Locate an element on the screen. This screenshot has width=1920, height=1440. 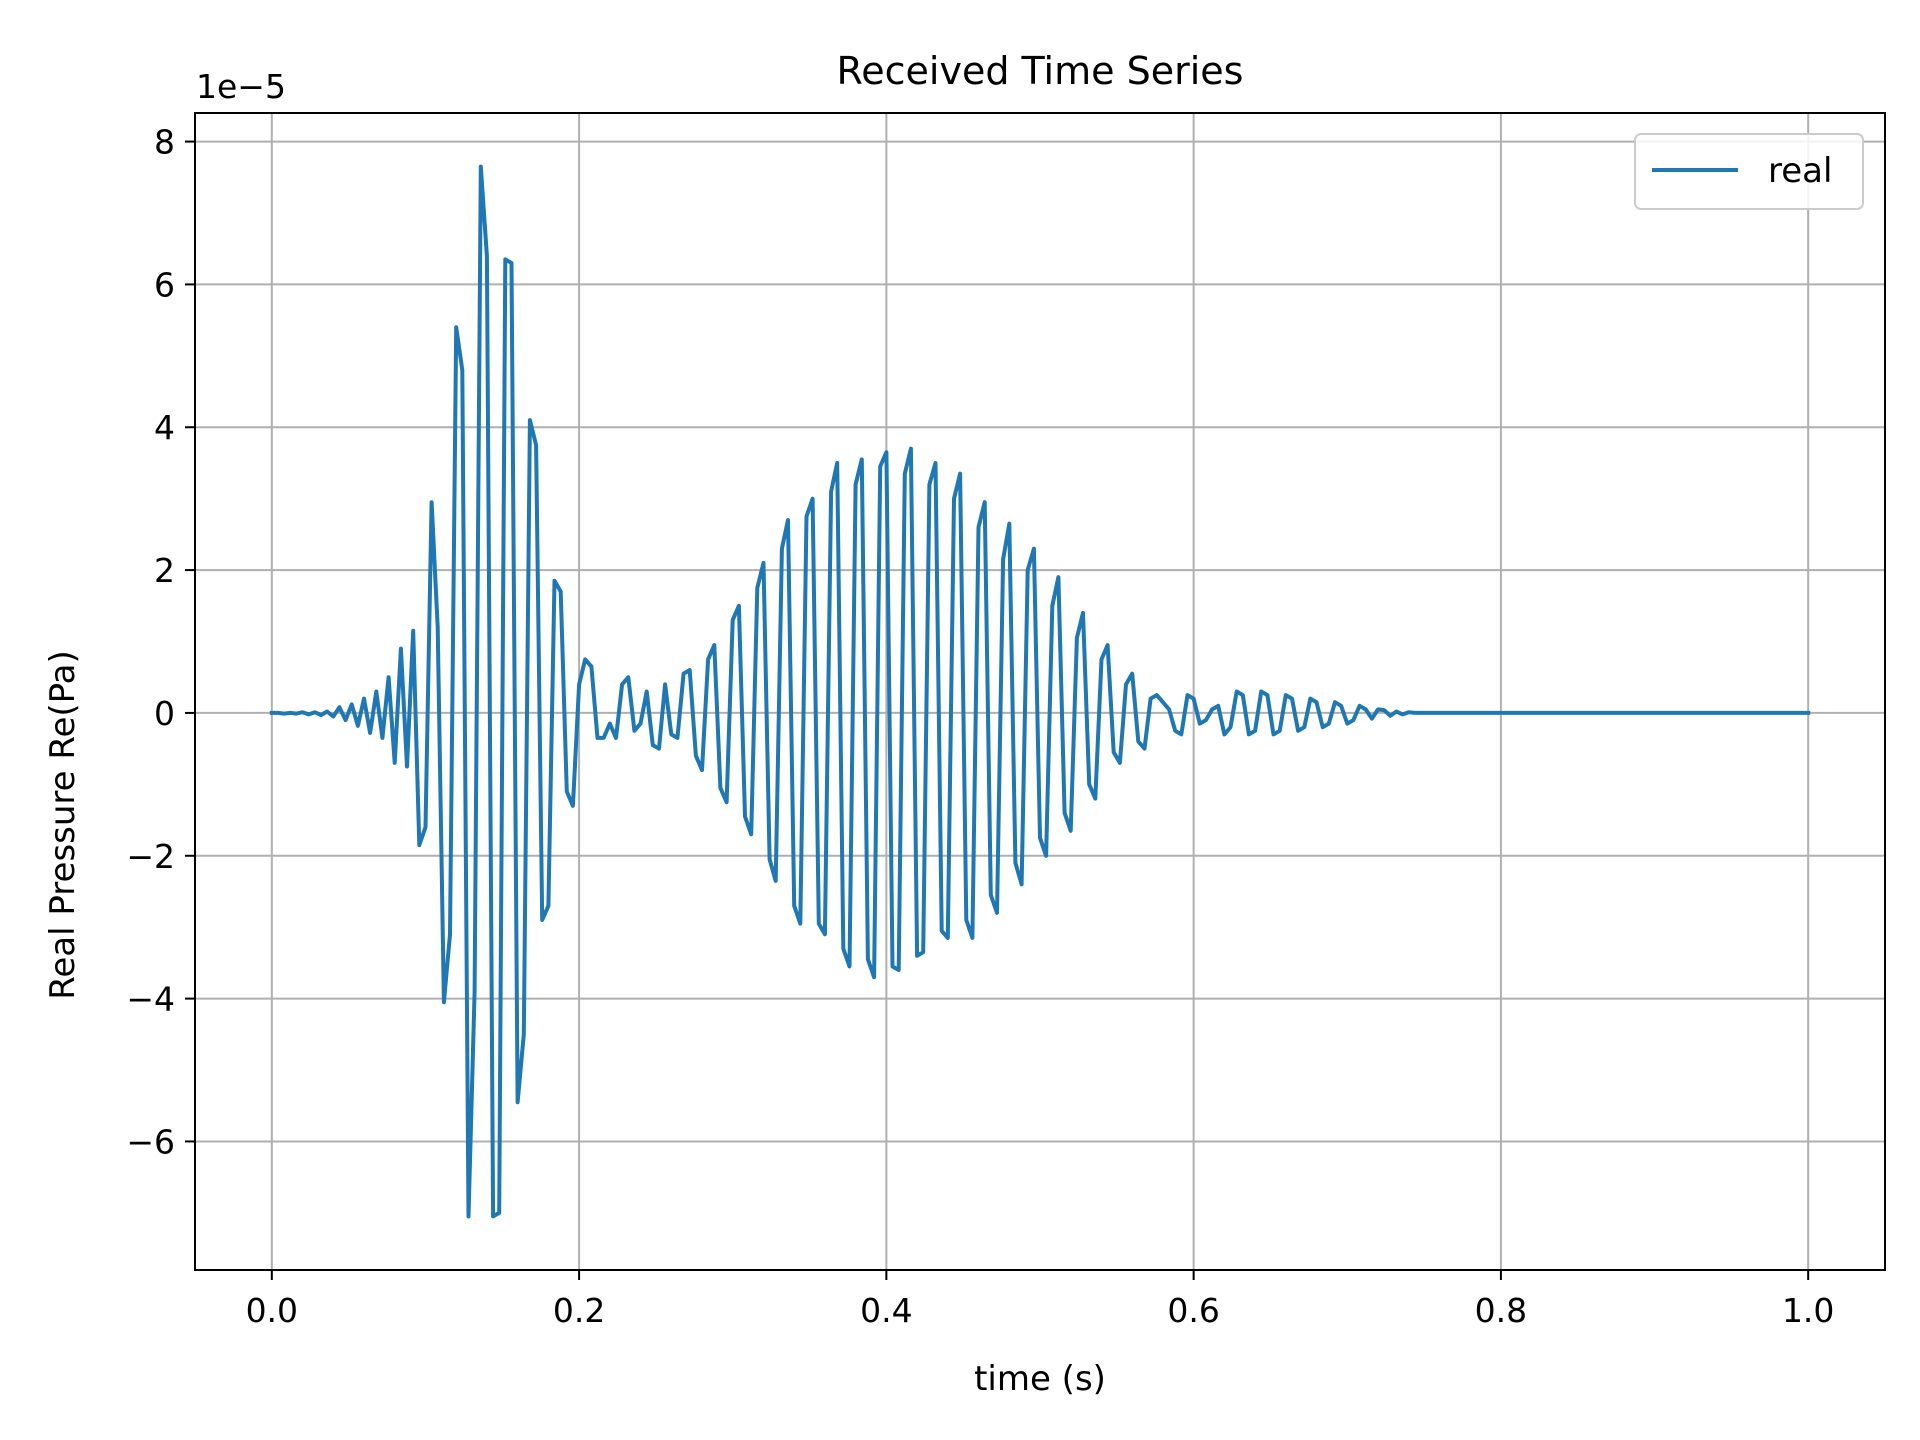
chart-title: Received Time Series is located at coordinates (1040, 71).